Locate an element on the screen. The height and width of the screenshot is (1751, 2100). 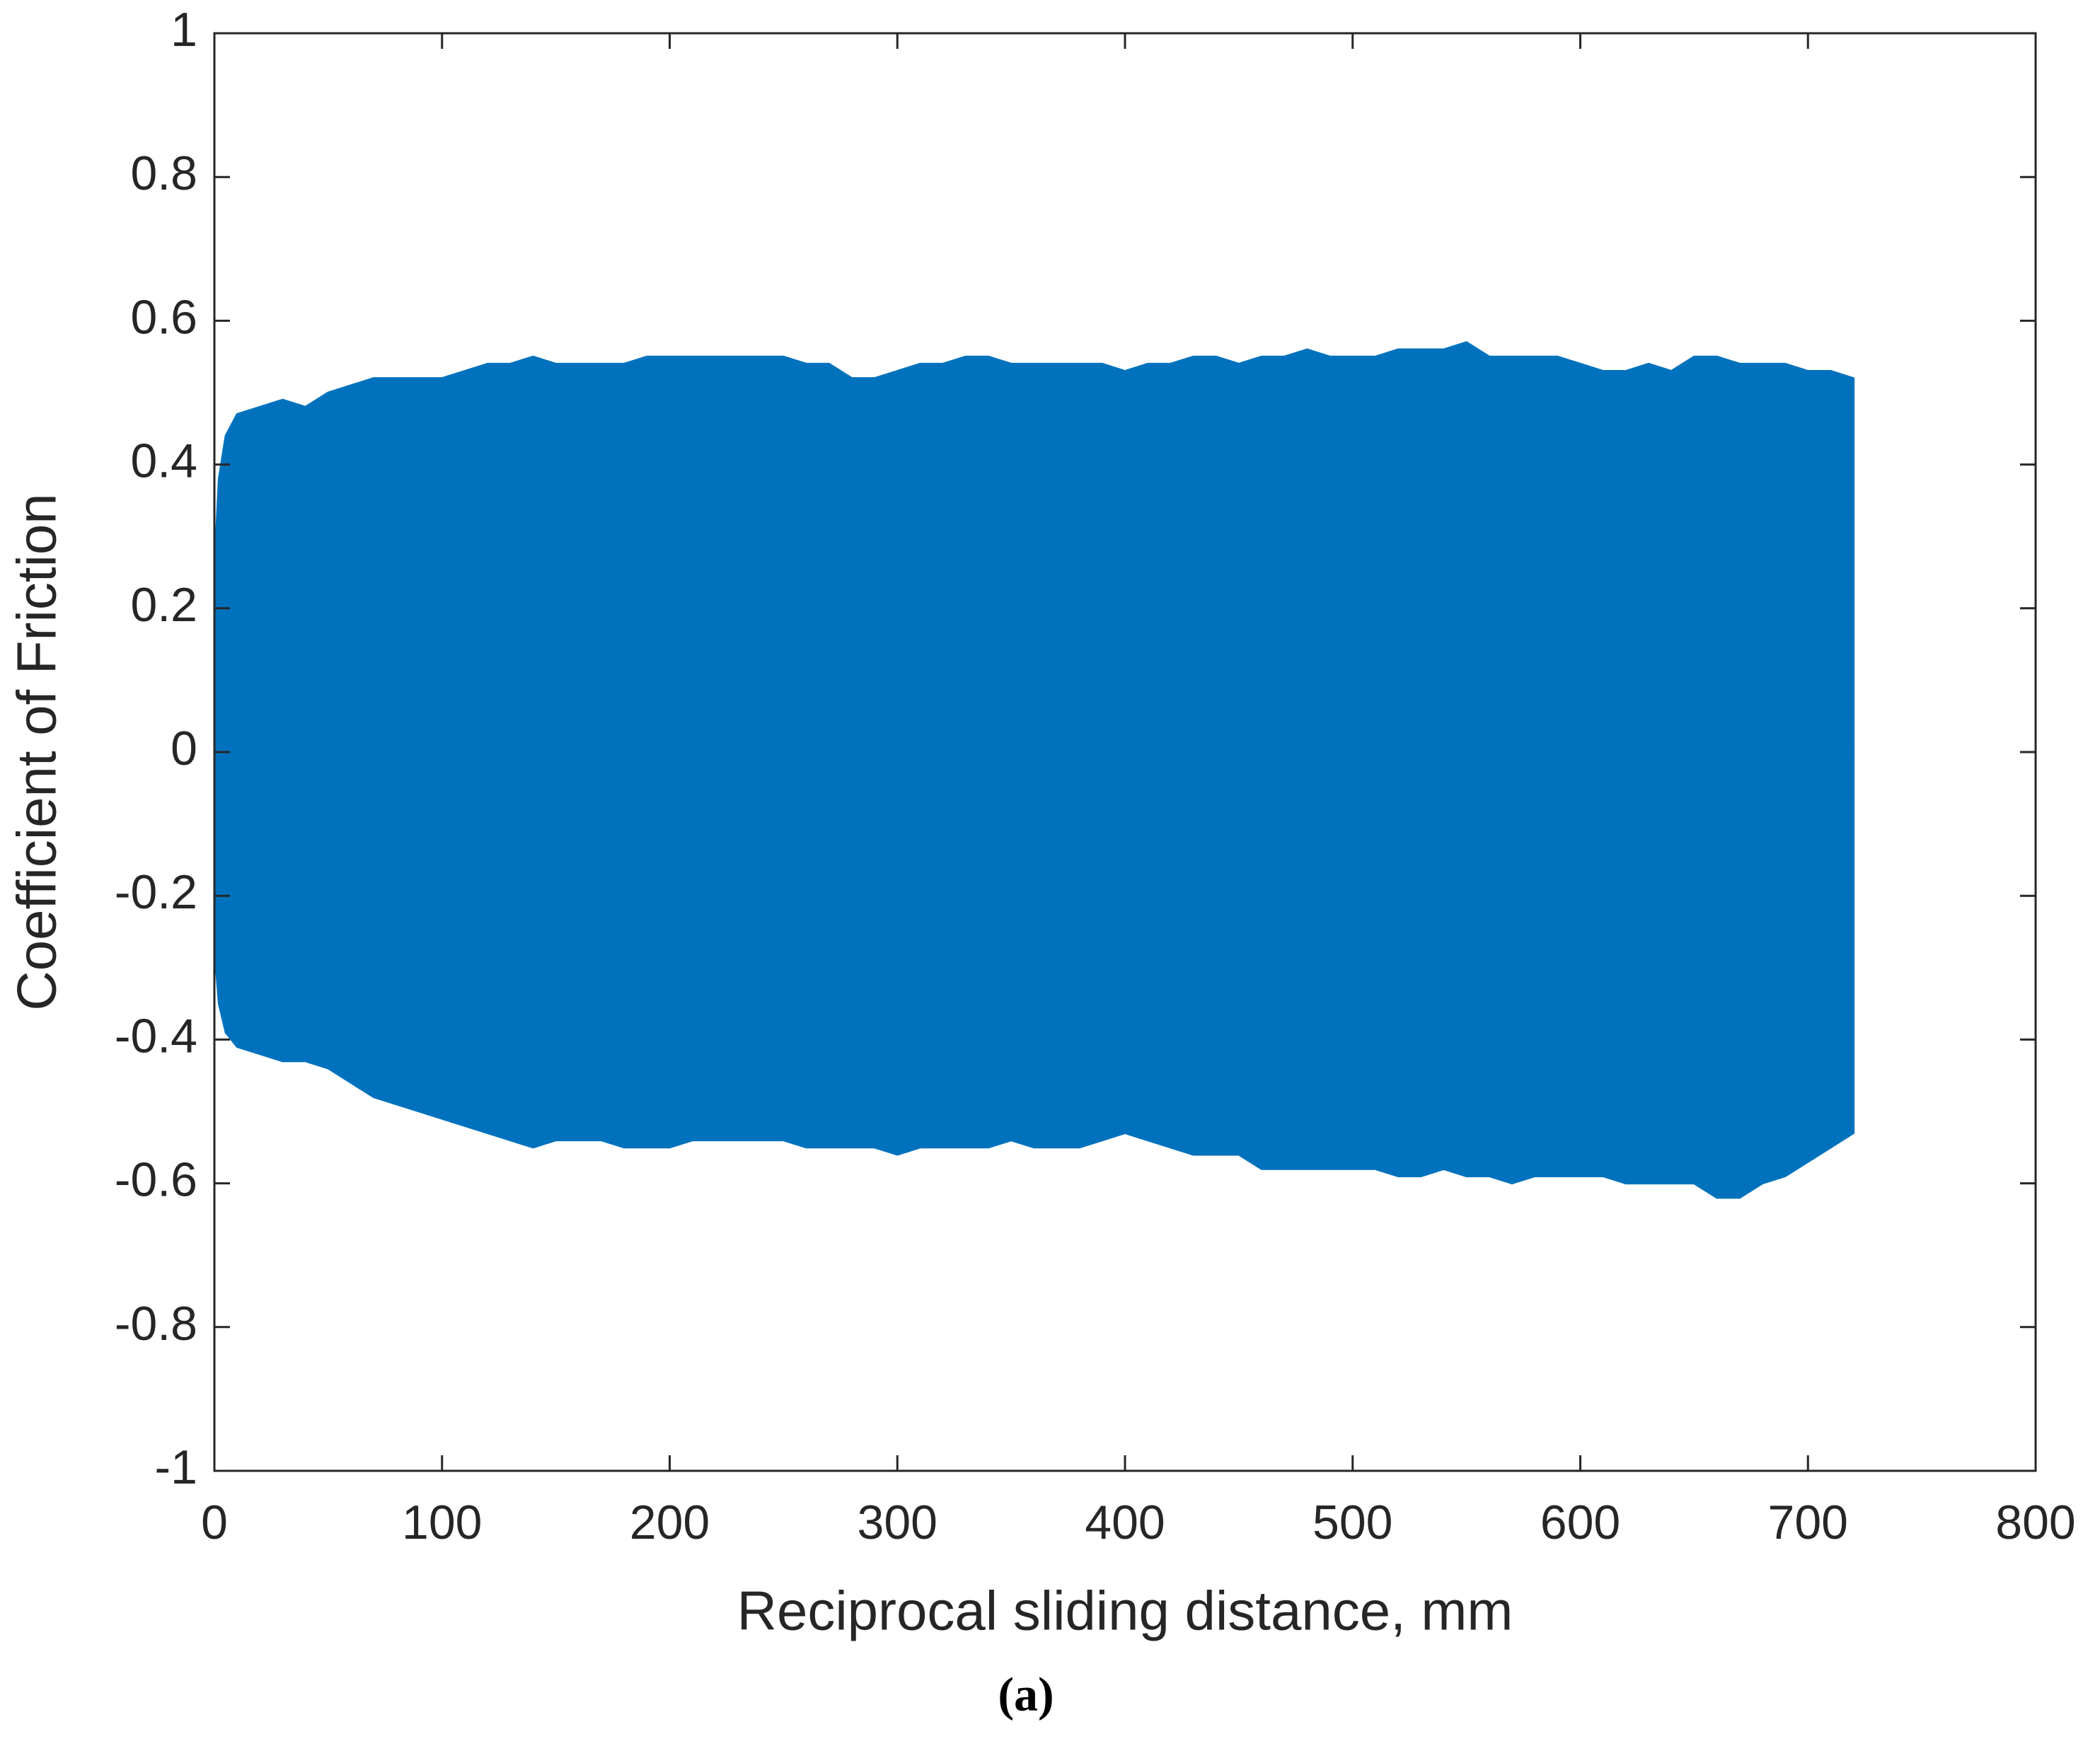
x-tick-label: 600 is located at coordinates (1580, 1522).